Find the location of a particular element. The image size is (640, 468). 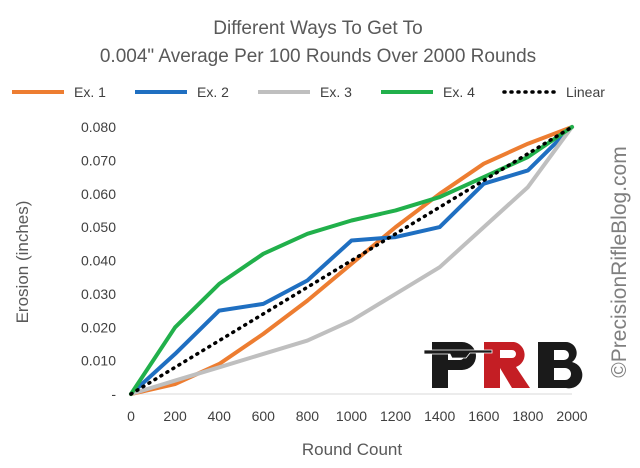

legend-label-ex-1: Ex. 1 is located at coordinates (90, 92).